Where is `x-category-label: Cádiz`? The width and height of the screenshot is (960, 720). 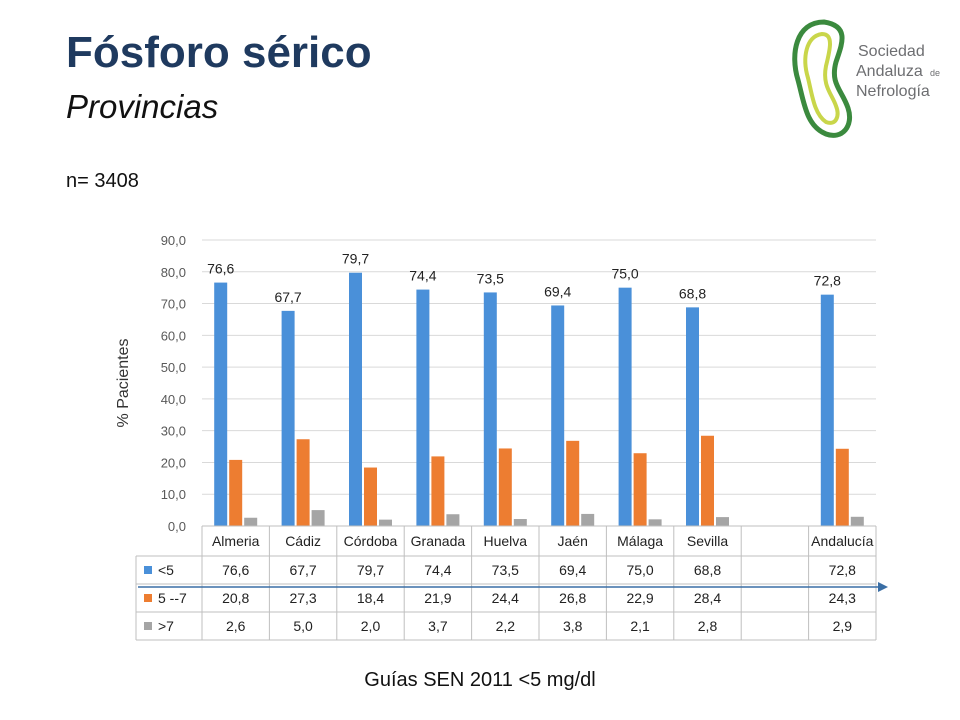 x-category-label: Cádiz is located at coordinates (303, 541).